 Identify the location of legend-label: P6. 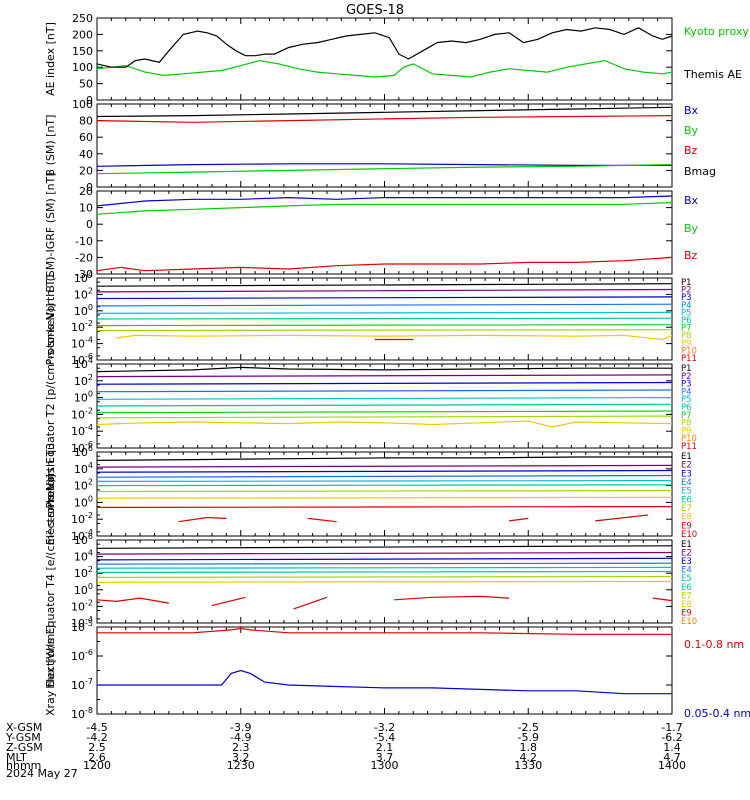
(686, 321).